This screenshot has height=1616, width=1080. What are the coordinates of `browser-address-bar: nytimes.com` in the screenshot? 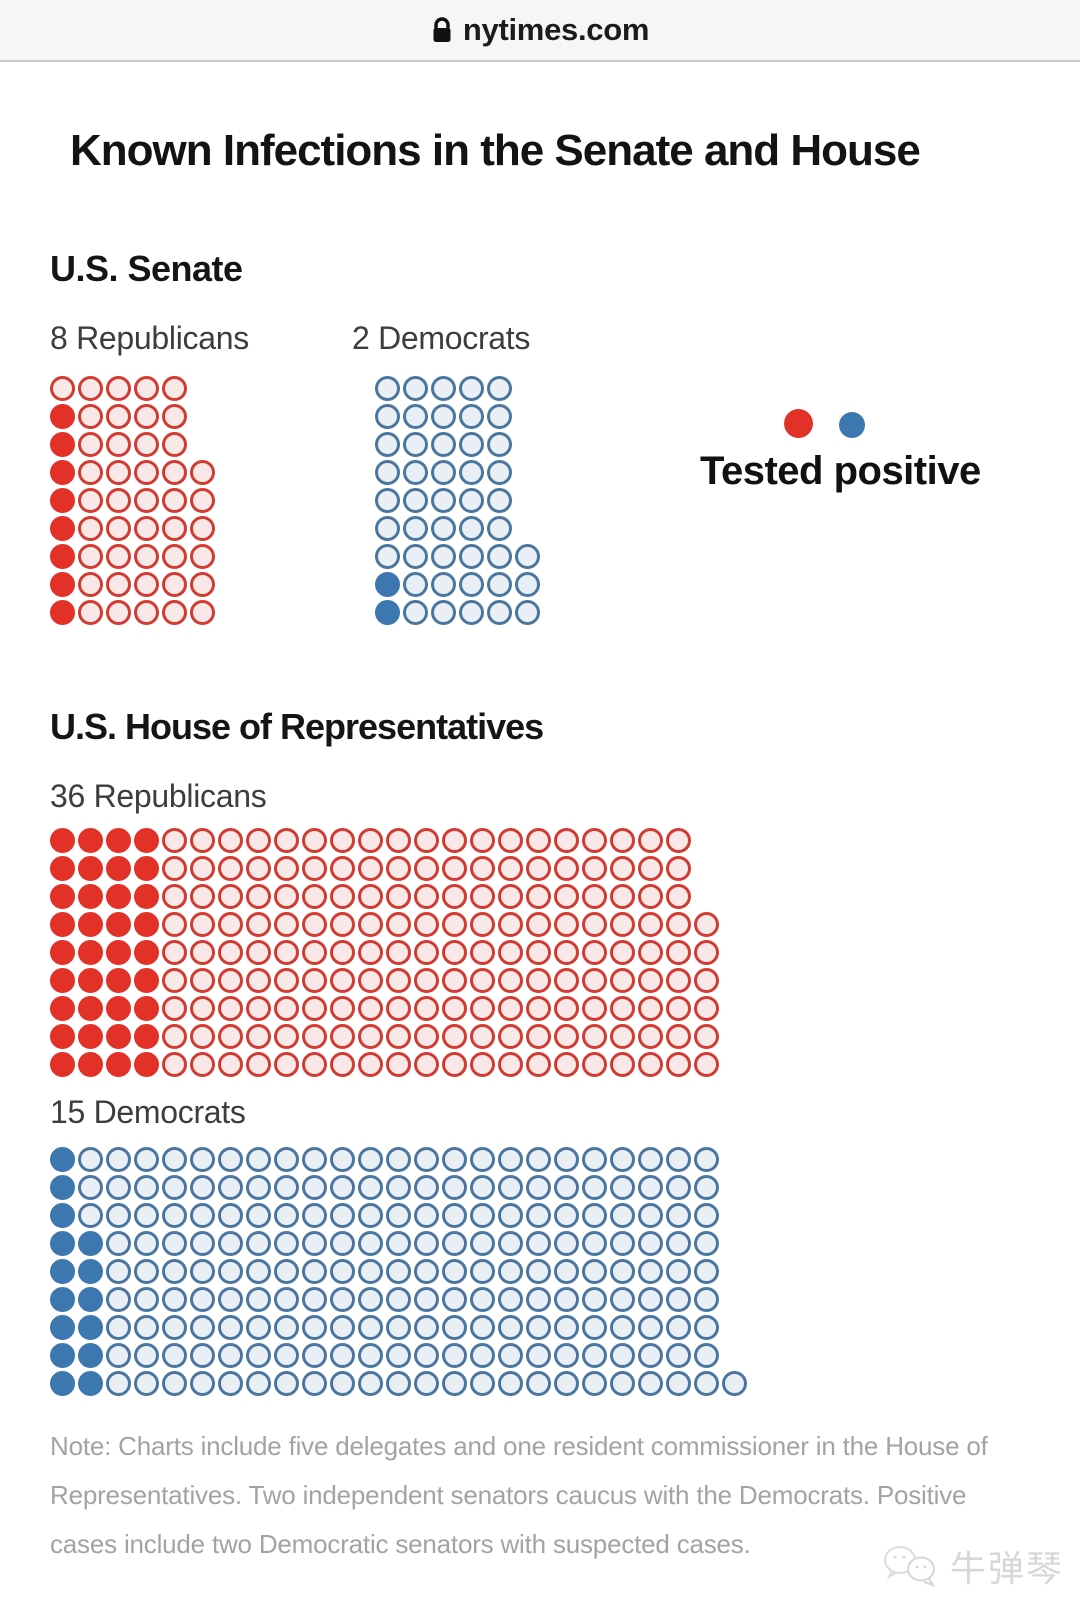 It's located at (540, 31).